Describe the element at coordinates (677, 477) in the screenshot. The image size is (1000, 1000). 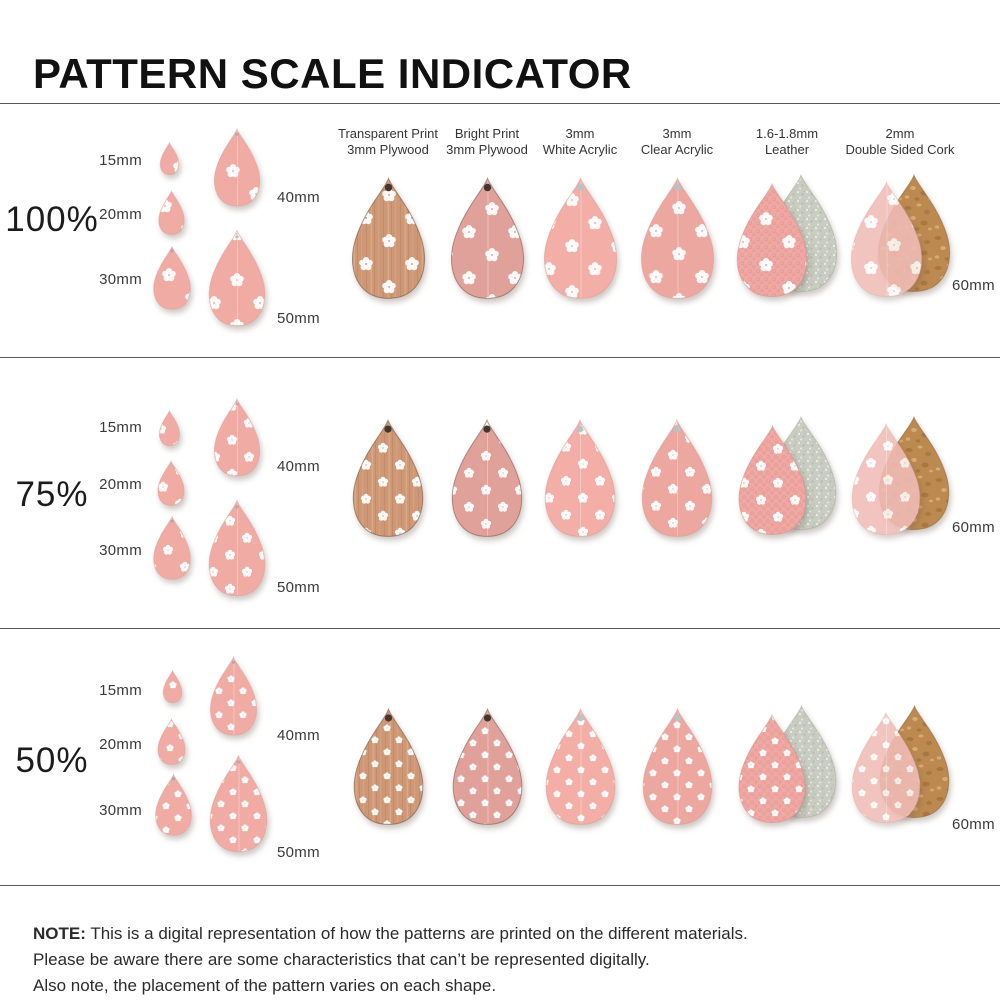
I see `sample-75pct-clear-acrylic` at that location.